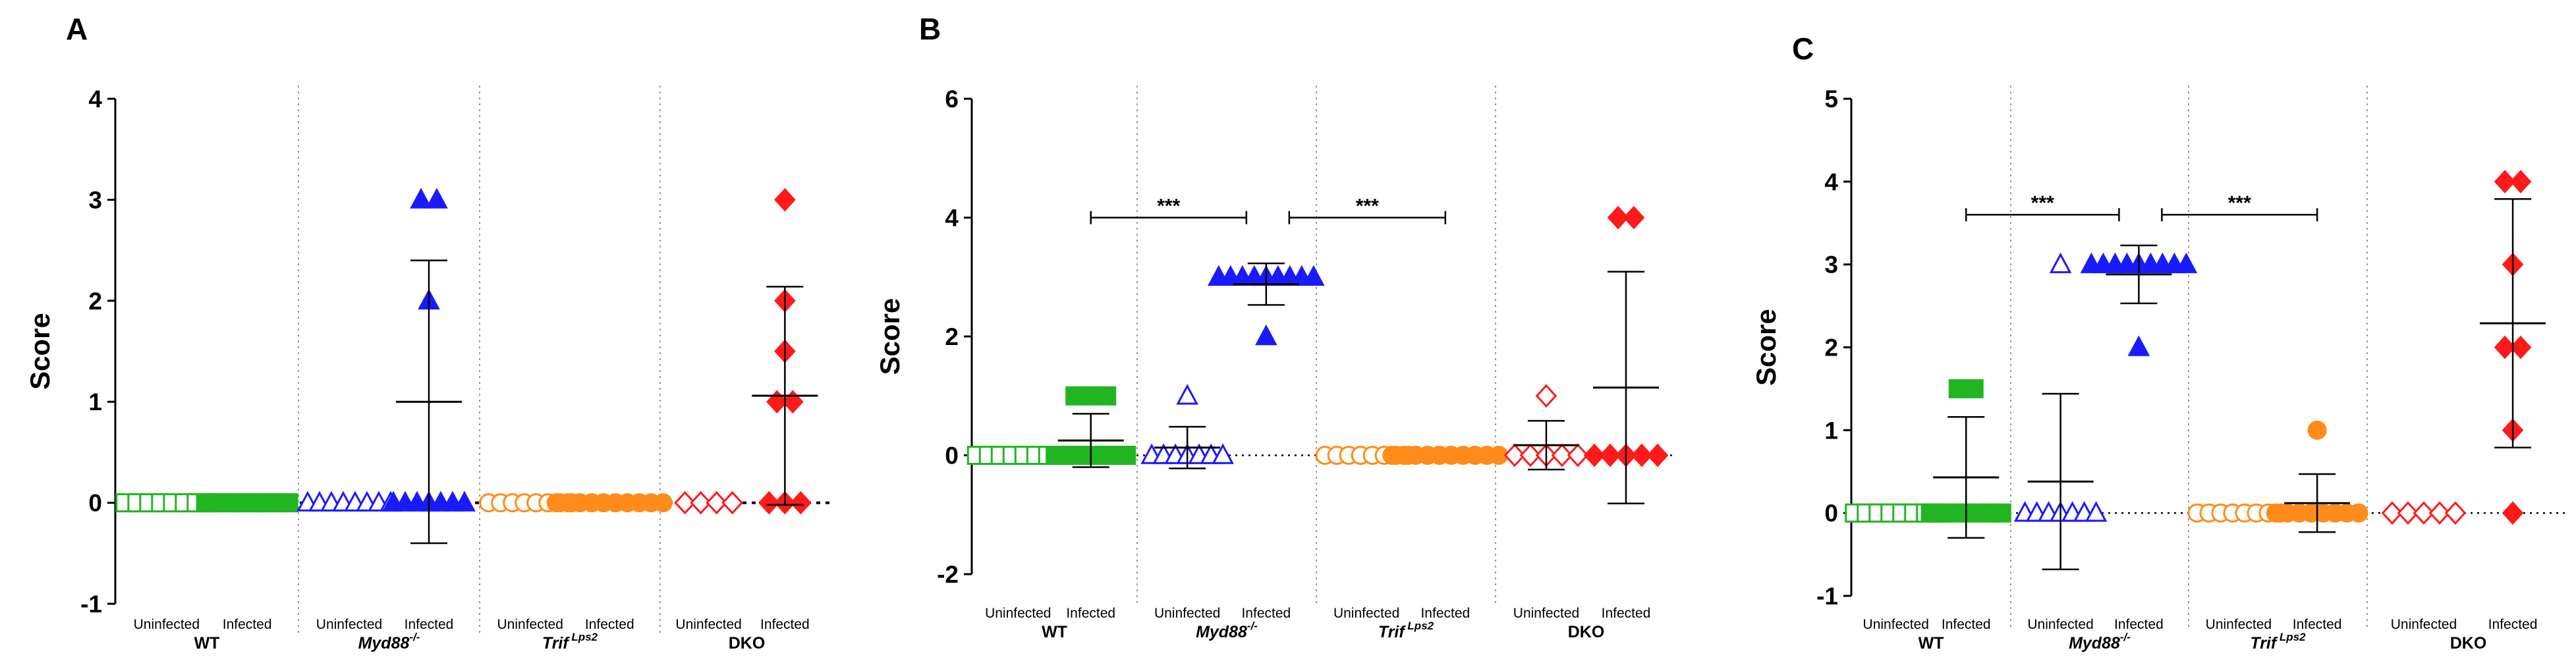 This screenshot has height=667, width=2576. I want to click on y-tick-label: 6, so click(952, 99).